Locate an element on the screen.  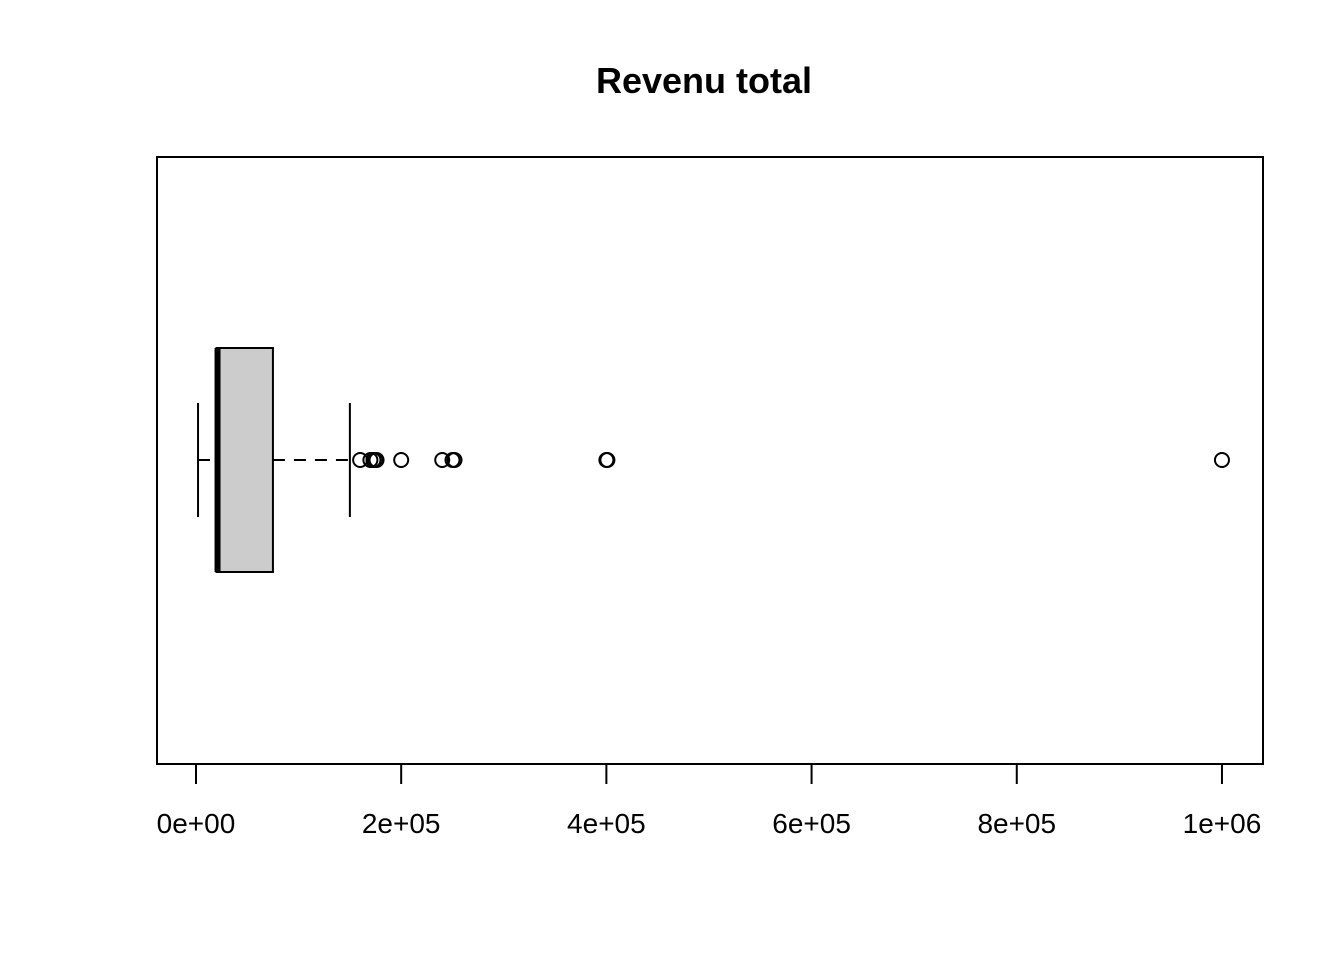
x-tick-label: 4e+05 is located at coordinates (606, 823).